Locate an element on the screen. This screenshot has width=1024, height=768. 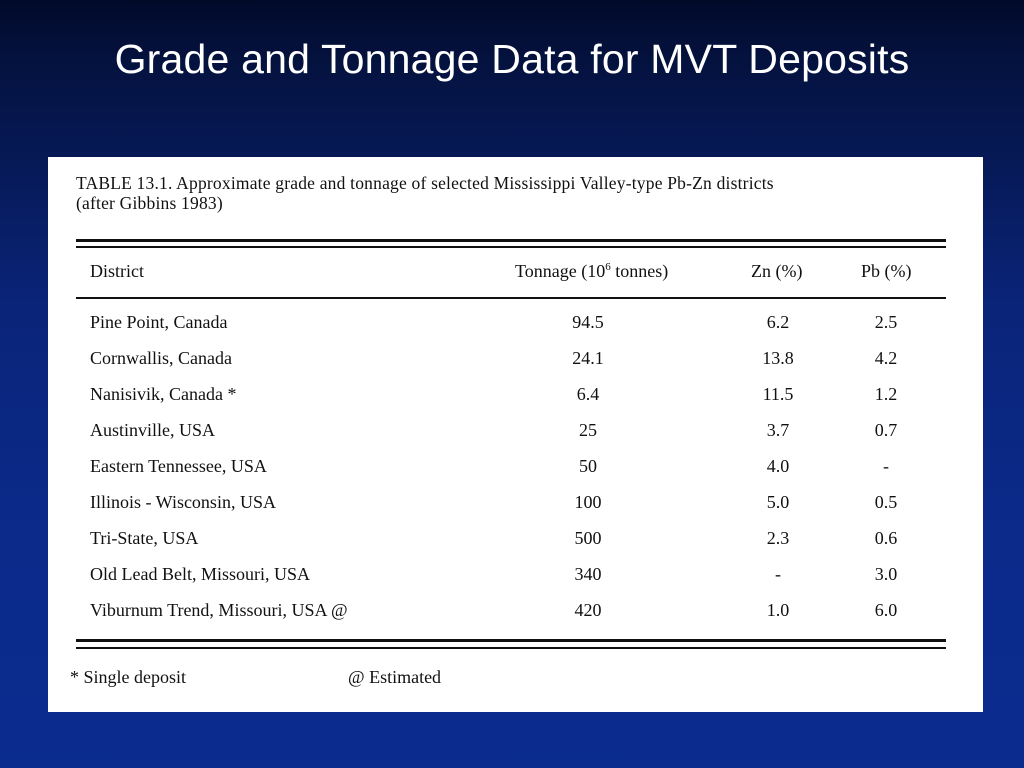
row-tonnage: 25 is located at coordinates (588, 430).